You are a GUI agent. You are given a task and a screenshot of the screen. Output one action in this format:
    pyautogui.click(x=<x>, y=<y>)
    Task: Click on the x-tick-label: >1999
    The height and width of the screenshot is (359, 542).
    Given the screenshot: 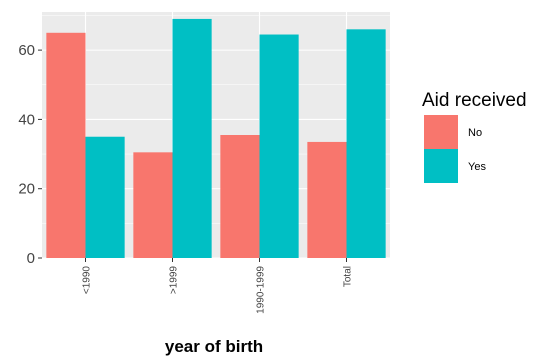 What is the action you would take?
    pyautogui.click(x=174, y=280)
    